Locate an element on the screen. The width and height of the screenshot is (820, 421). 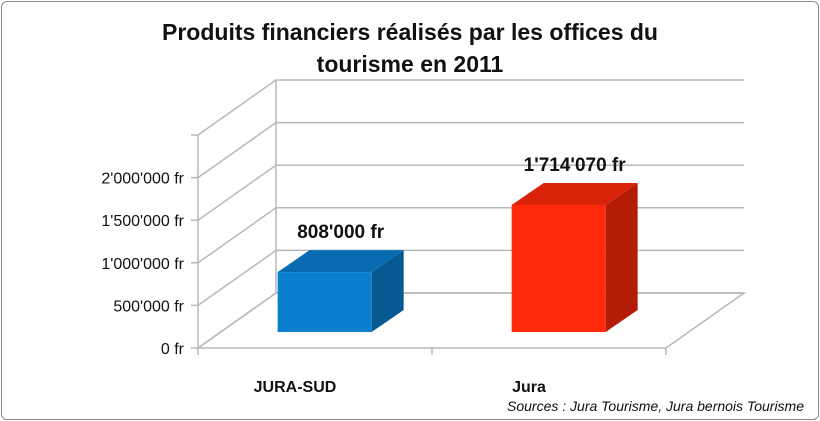
y-tick-label: 1'000'000 fr is located at coordinates (142, 264).